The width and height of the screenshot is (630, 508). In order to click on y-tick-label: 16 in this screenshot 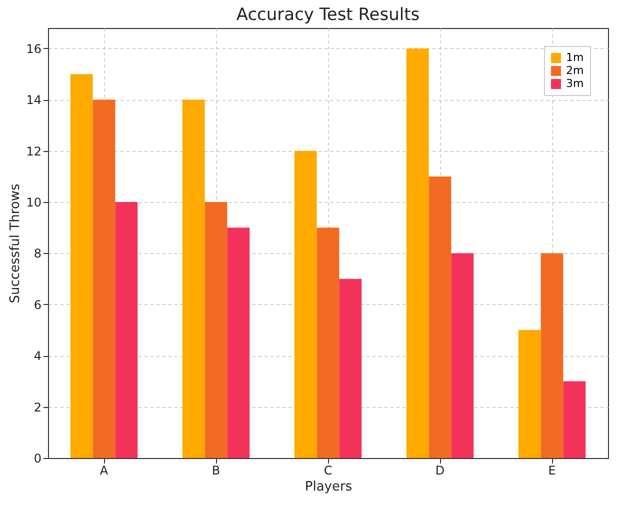, I will do `click(34, 49)`.